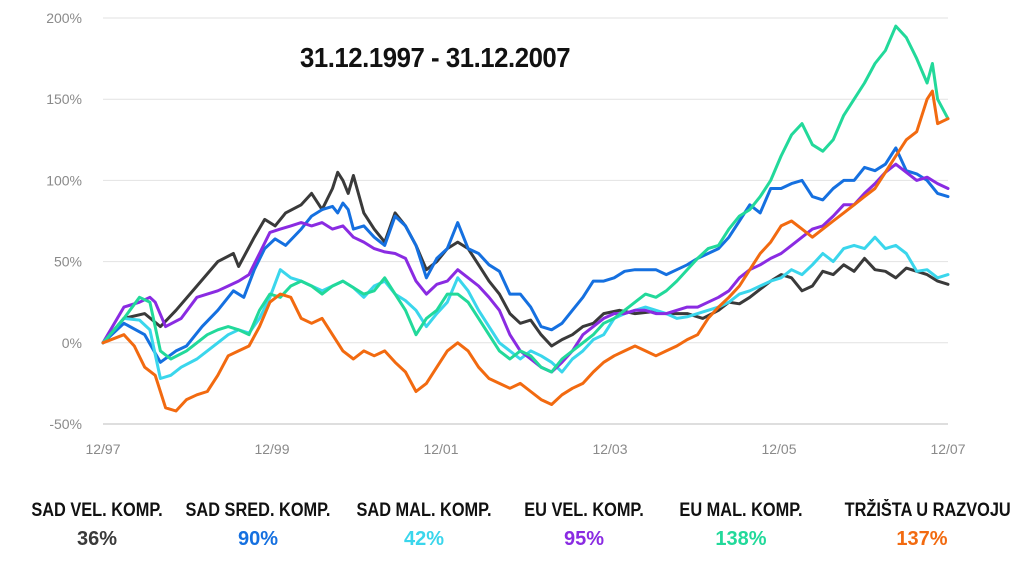 The image size is (1027, 565). I want to click on legend-label: SAD VEL. KOMP., so click(97, 510).